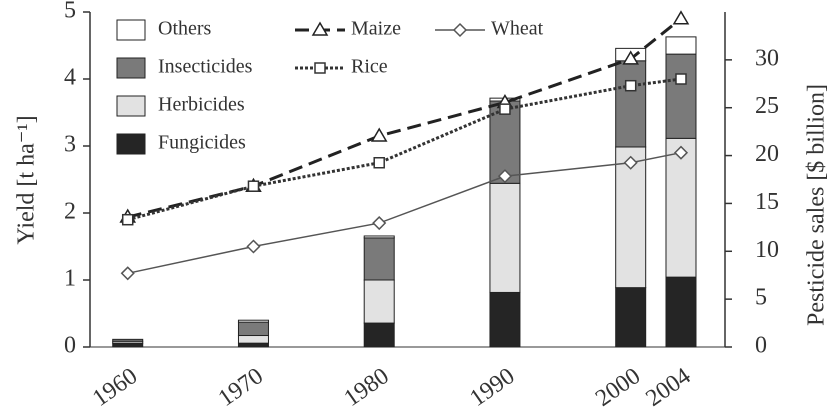 This screenshot has width=840, height=414. What do you see at coordinates (27, 179) in the screenshot?
I see `y-axis-label: Yield [t ha⁻¹]` at bounding box center [27, 179].